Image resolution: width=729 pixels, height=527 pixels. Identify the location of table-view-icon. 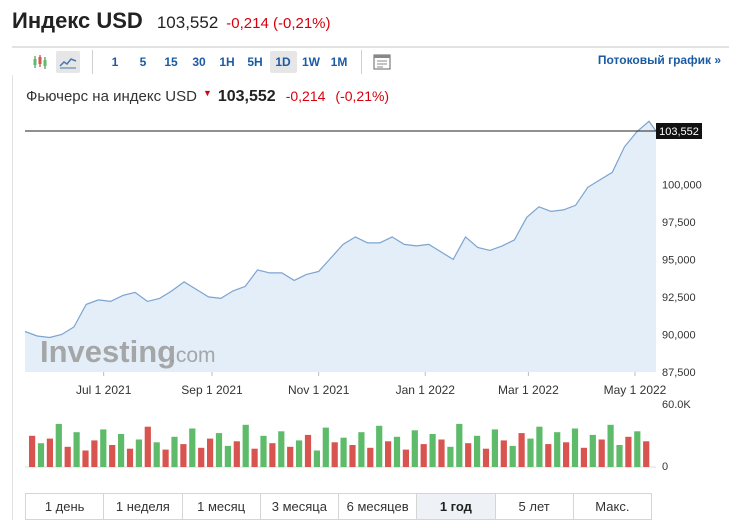
(382, 62).